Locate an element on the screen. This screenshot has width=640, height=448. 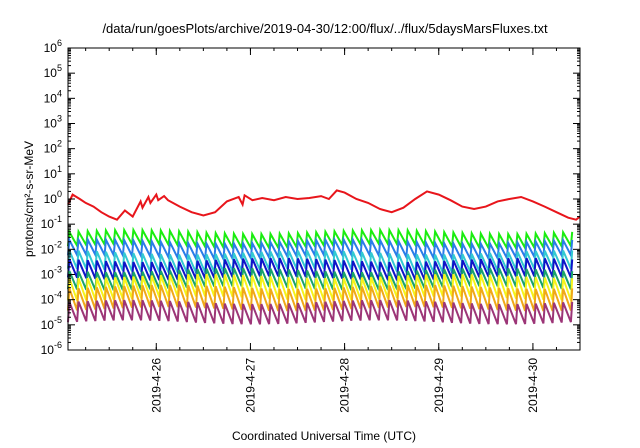
y-tick-label: 10⁶ is located at coordinates (53, 46).